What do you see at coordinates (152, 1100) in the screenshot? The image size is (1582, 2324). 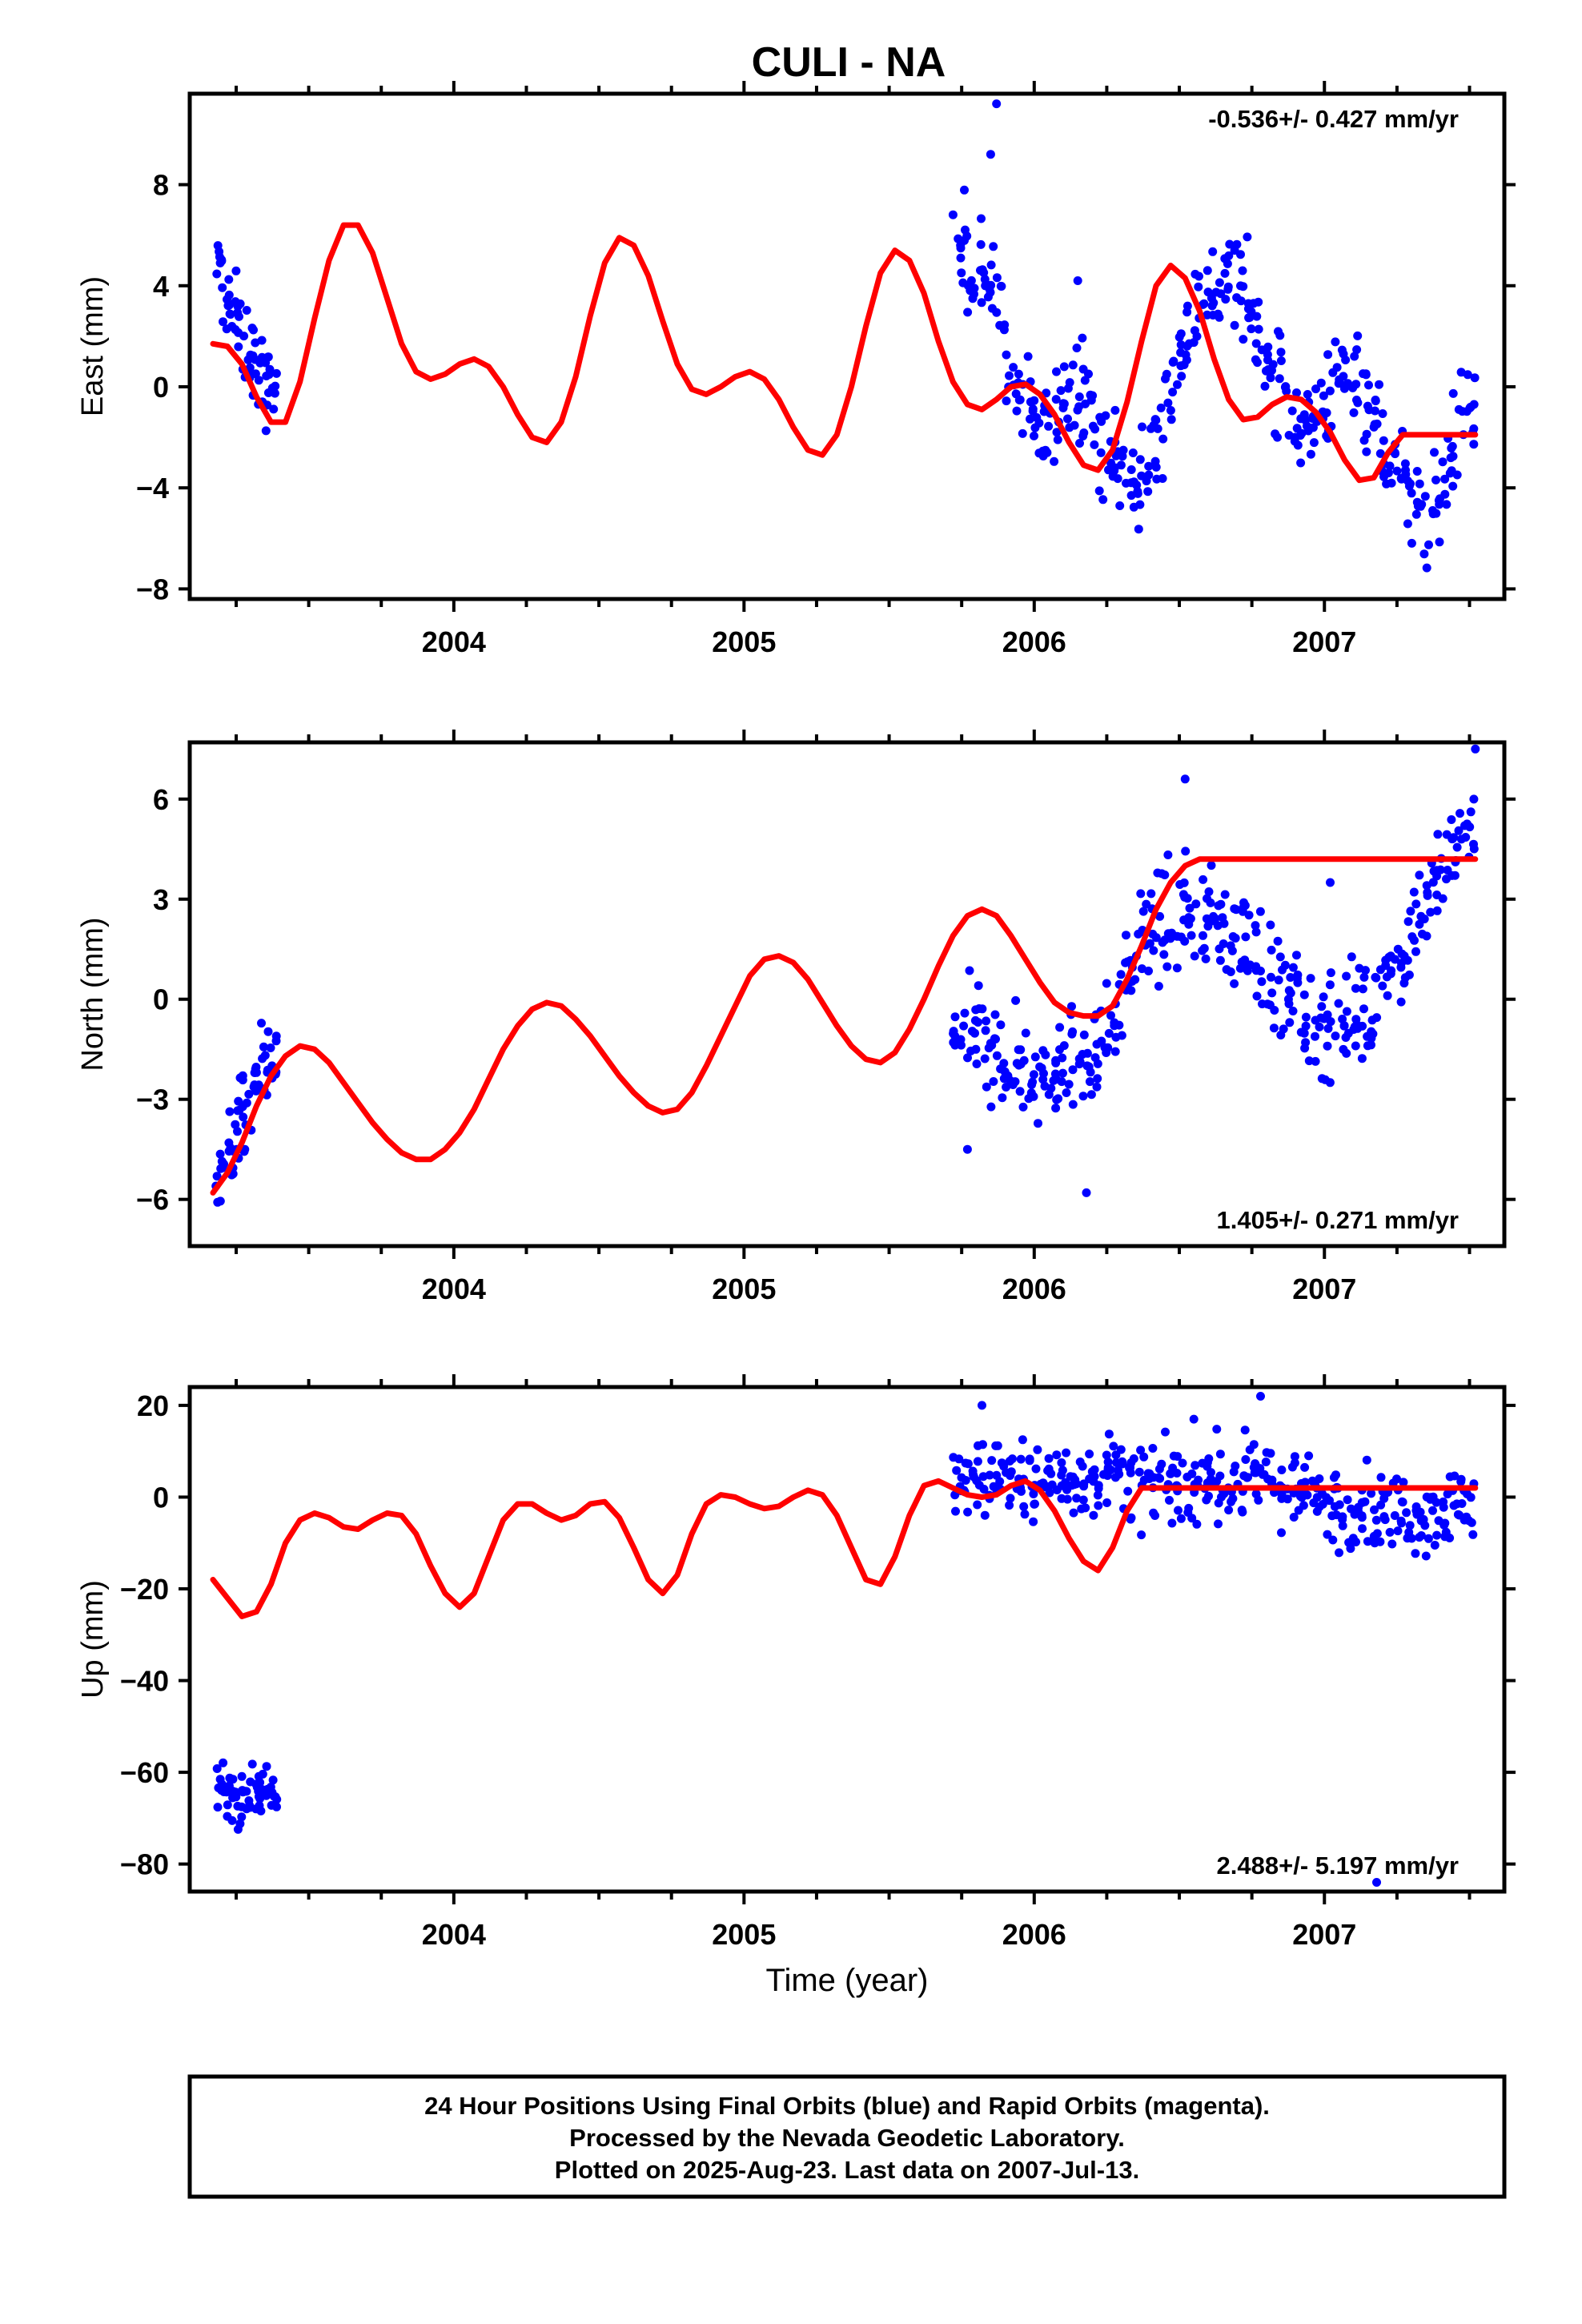 I see `north-y-tick-label: −3` at bounding box center [152, 1100].